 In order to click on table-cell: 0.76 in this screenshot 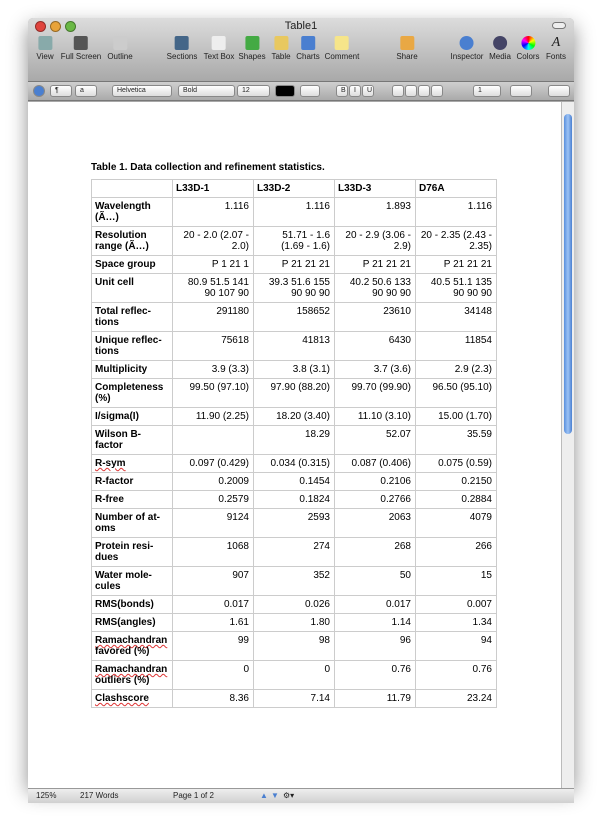, I will do `click(375, 675)`.